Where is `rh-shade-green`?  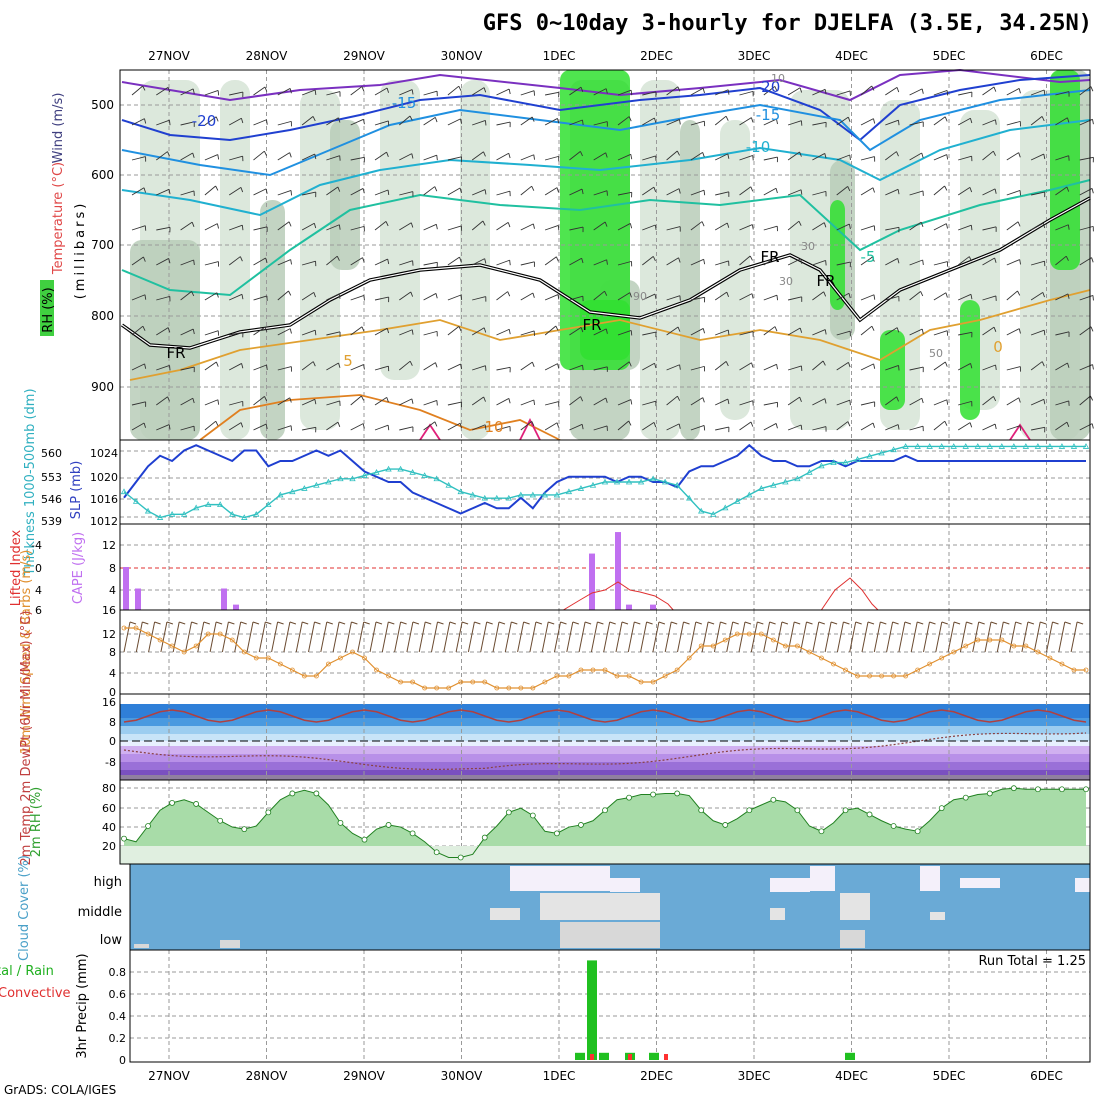 rh-shade-green is located at coordinates (595, 220).